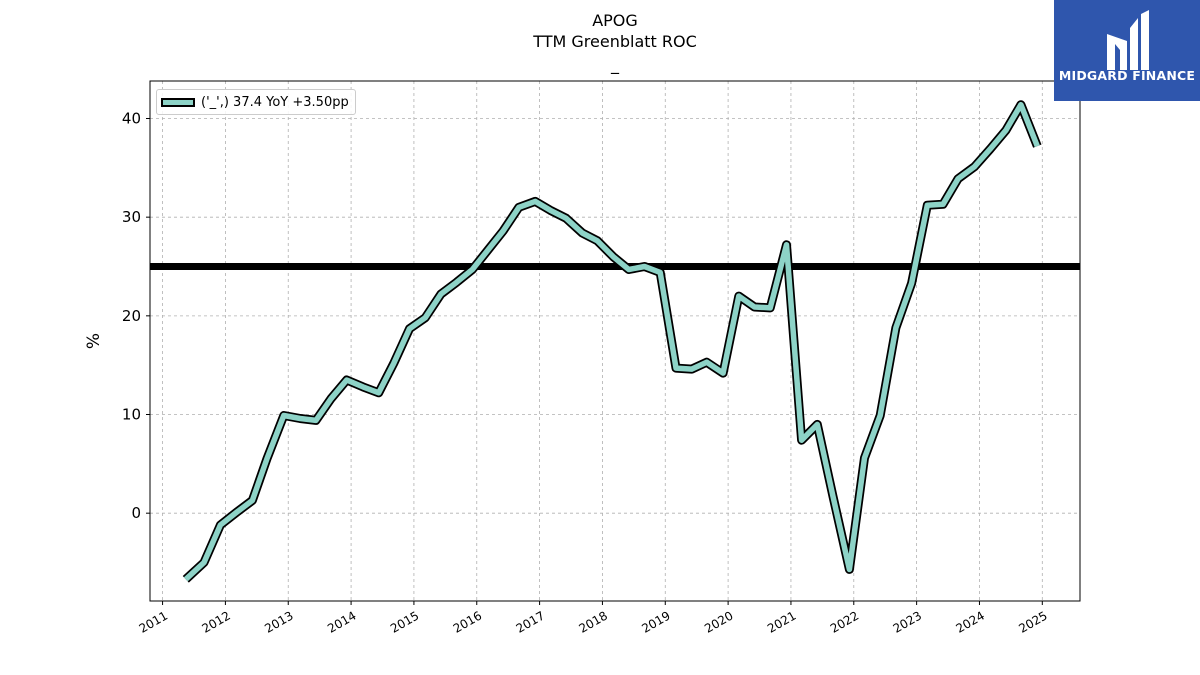  What do you see at coordinates (136, 513) in the screenshot?
I see `y-tick-label: 0` at bounding box center [136, 513].